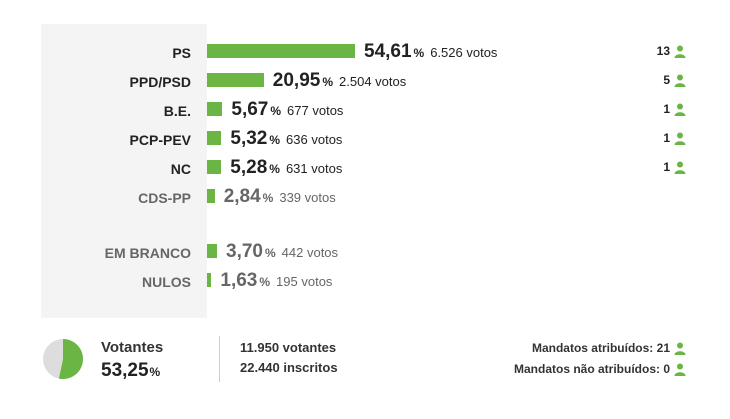 The width and height of the screenshot is (730, 419). What do you see at coordinates (132, 347) in the screenshot?
I see `turnout-label: Votantes` at bounding box center [132, 347].